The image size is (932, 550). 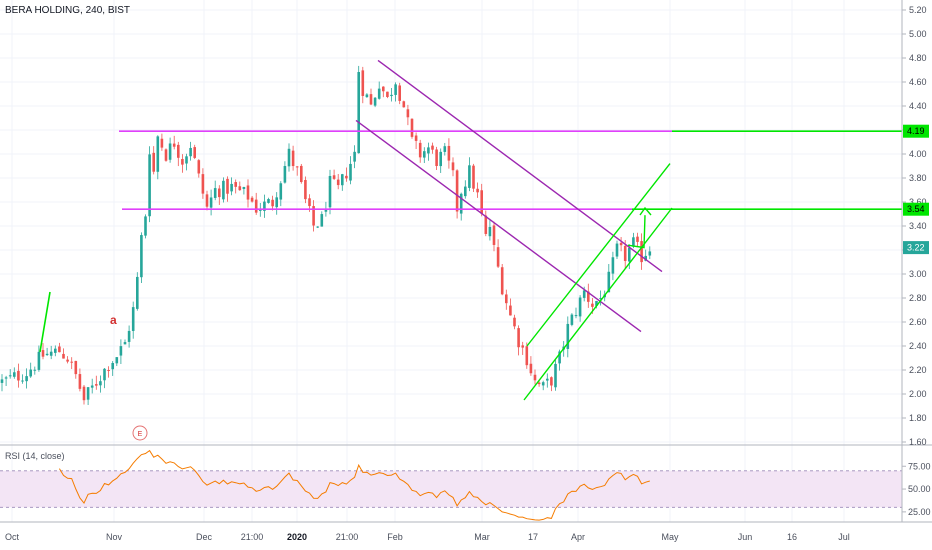 What do you see at coordinates (844, 537) in the screenshot?
I see `time-tick-label: Jul` at bounding box center [844, 537].